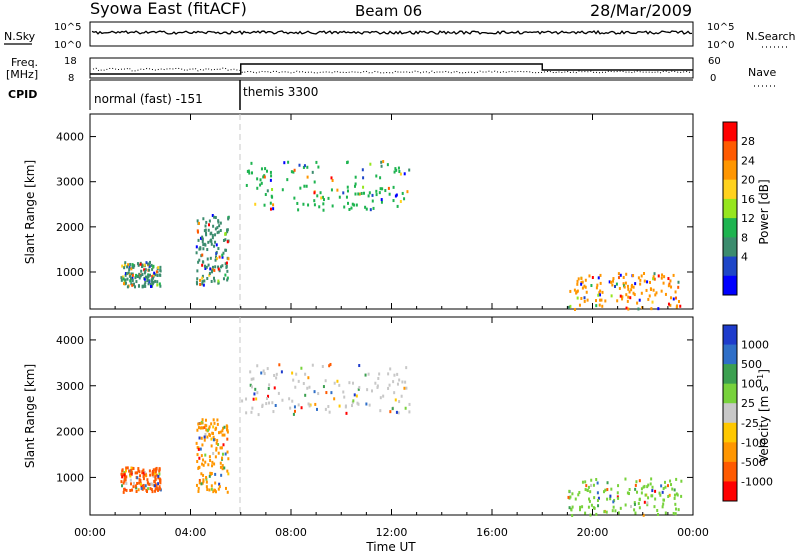 The width and height of the screenshot is (800, 554). What do you see at coordinates (755, 345) in the screenshot?
I see `velocity-colorbar-tick: 1000` at bounding box center [755, 345].